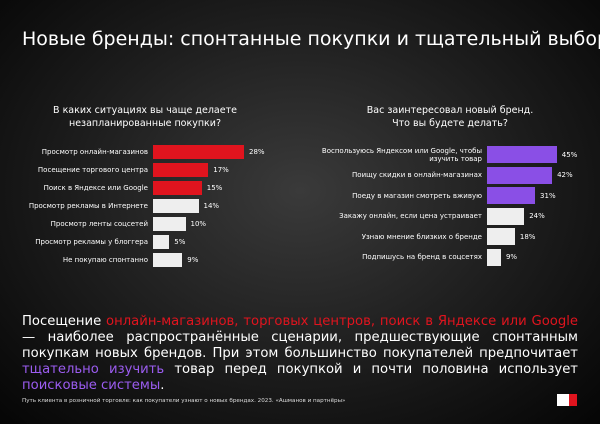 This screenshot has width=600, height=424. What do you see at coordinates (422, 257) in the screenshot?
I see `category-label: Подпишусь на бренд в соцсетях` at bounding box center [422, 257].